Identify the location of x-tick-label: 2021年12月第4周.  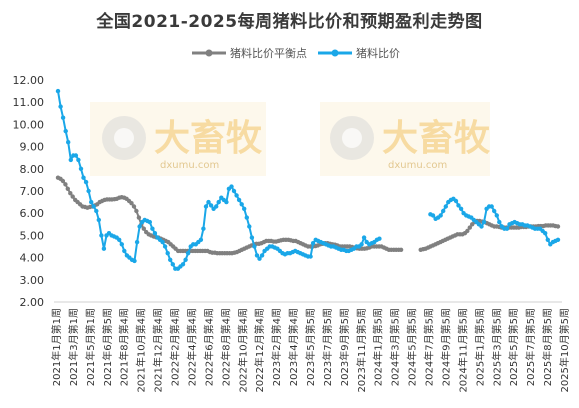
(158, 350).